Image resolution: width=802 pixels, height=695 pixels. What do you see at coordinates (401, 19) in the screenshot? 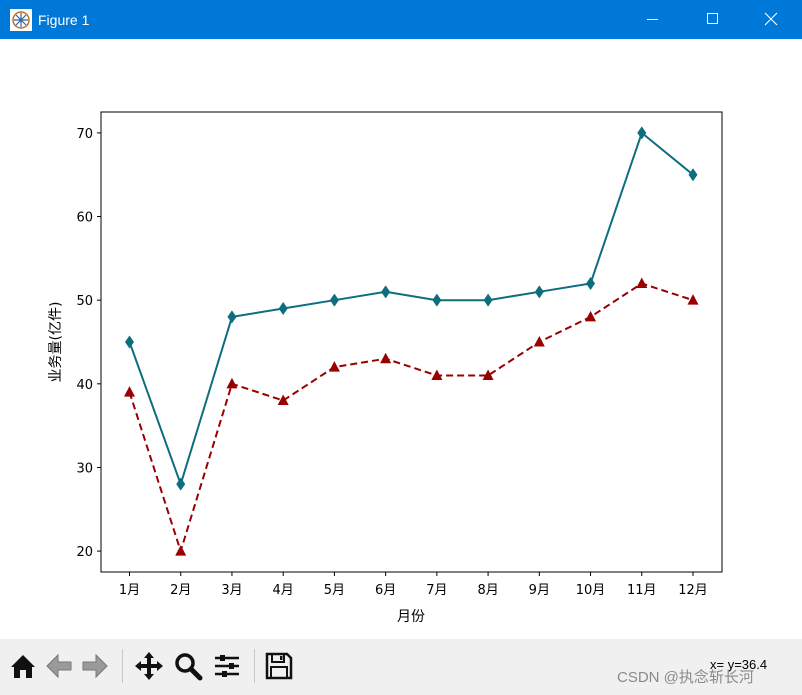
I see `title-bar: Figure 1` at bounding box center [401, 19].